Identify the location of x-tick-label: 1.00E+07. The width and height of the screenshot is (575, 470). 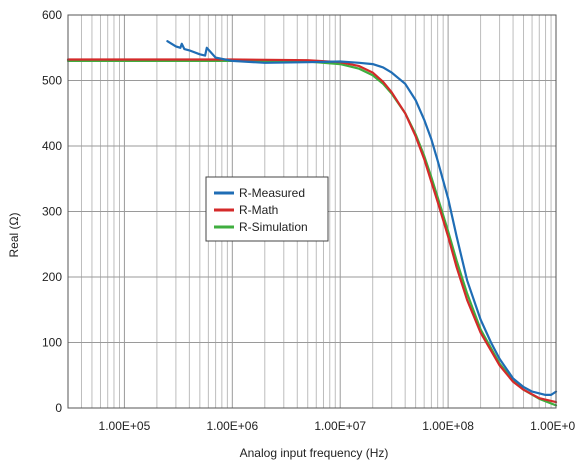
(340, 426).